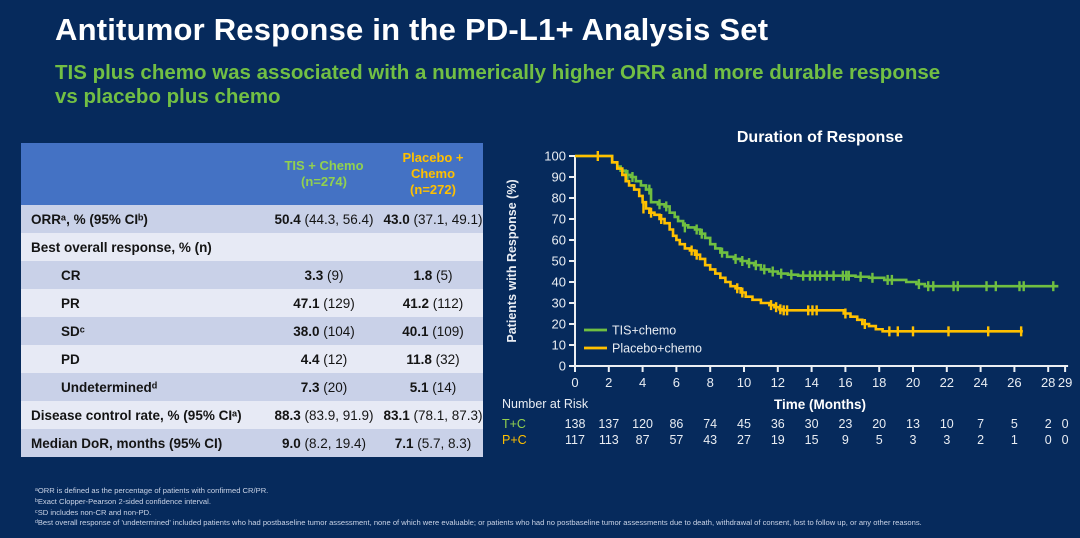 The width and height of the screenshot is (1080, 538). I want to click on row-label: PD, so click(70, 359).